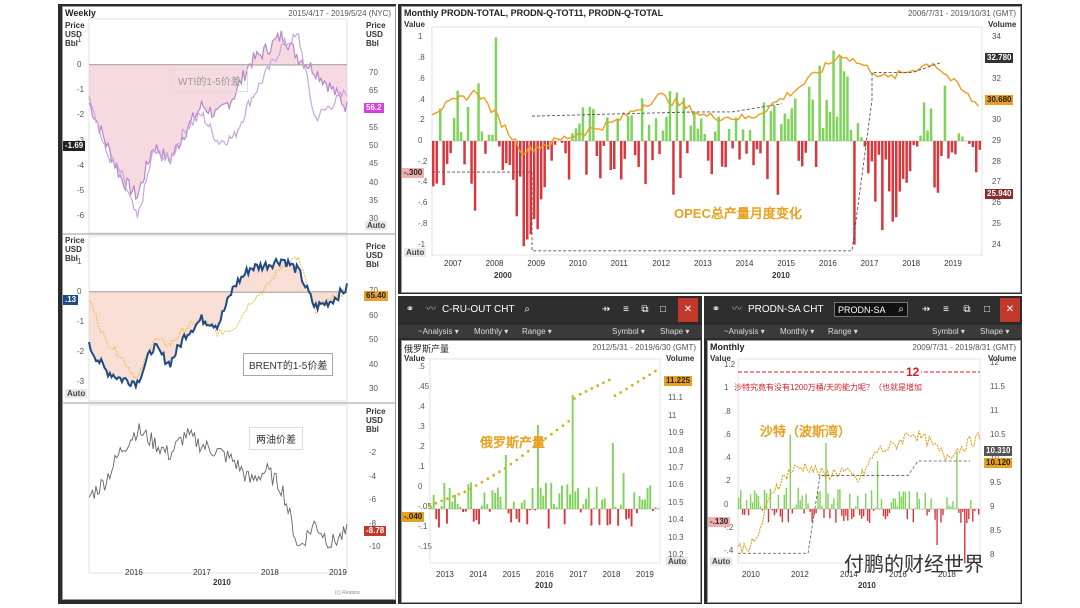 The image size is (1080, 608). Describe the element at coordinates (376, 225) in the screenshot. I see `wti-auto: Auto` at that location.